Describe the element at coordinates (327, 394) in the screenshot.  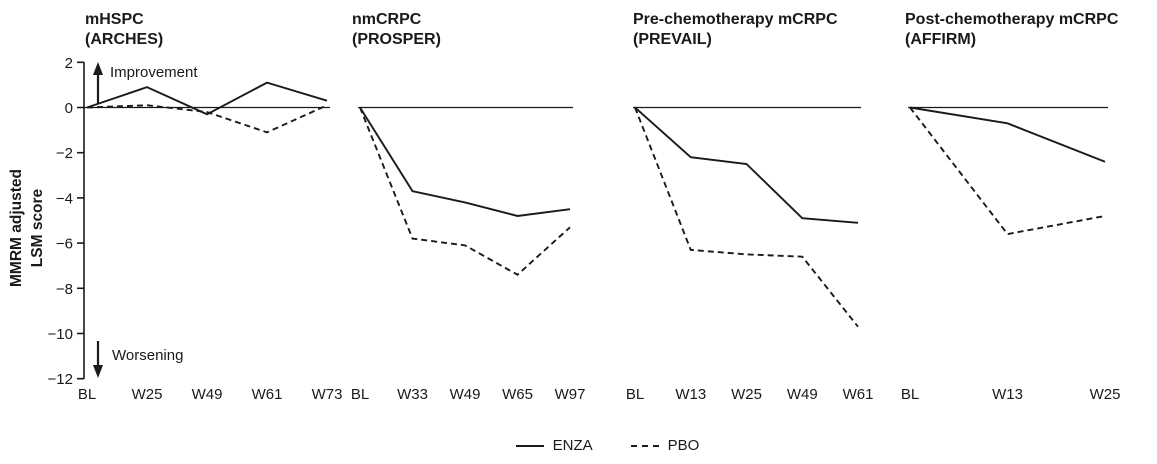
I see `x-tick-label: W73` at that location.